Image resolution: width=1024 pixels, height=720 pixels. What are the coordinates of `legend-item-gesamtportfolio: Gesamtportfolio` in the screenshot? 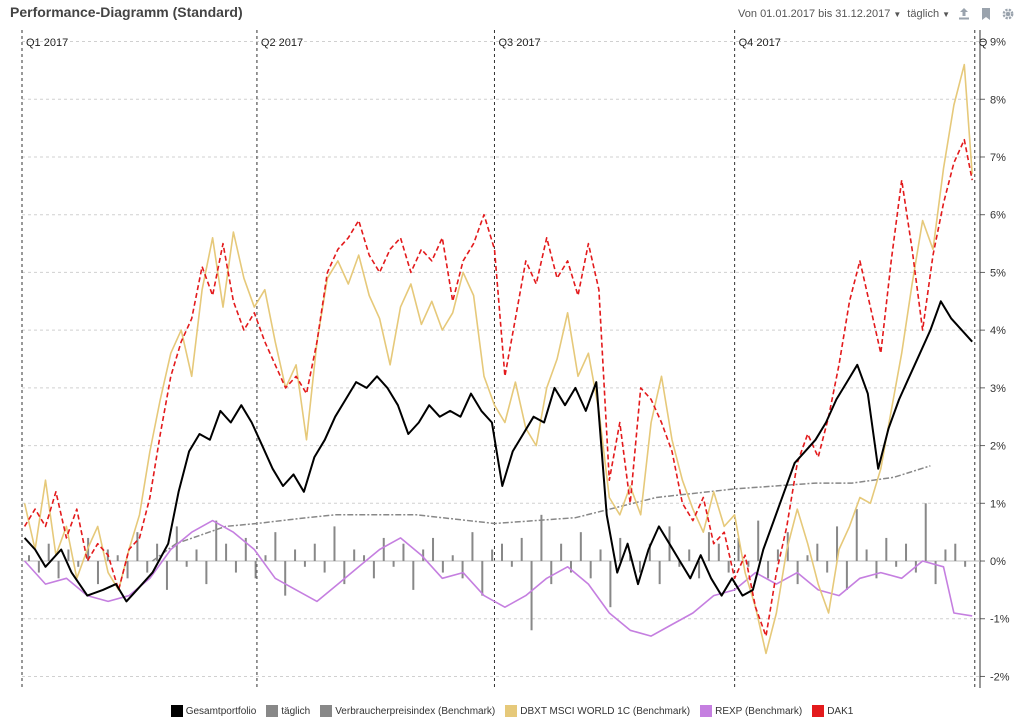 It's located at (213, 711).